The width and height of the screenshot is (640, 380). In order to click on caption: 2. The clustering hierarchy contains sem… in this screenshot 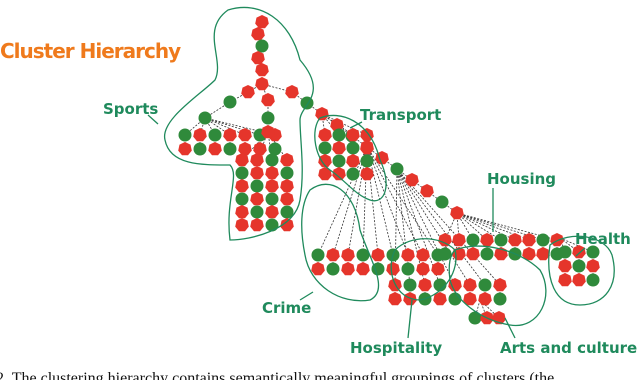, I will do `click(277, 375)`.